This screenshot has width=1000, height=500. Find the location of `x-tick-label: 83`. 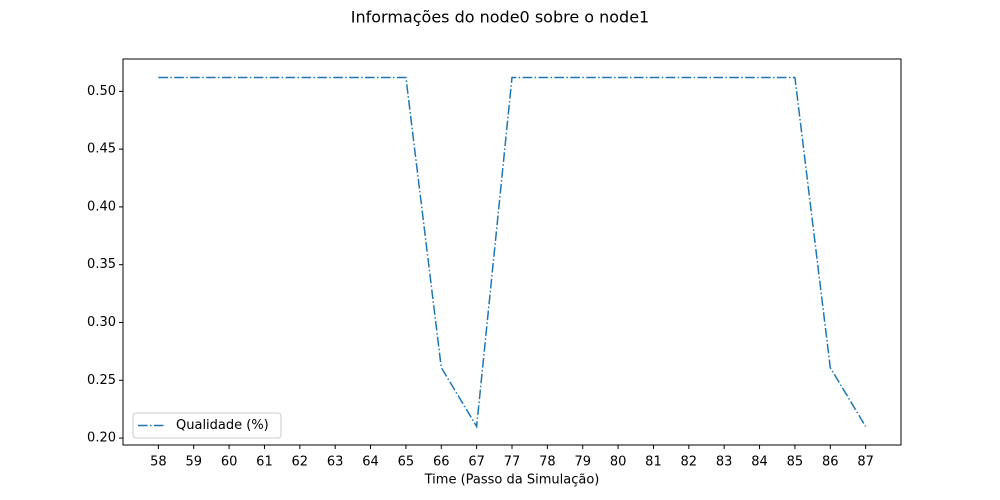

x-tick-label: 83 is located at coordinates (724, 462).